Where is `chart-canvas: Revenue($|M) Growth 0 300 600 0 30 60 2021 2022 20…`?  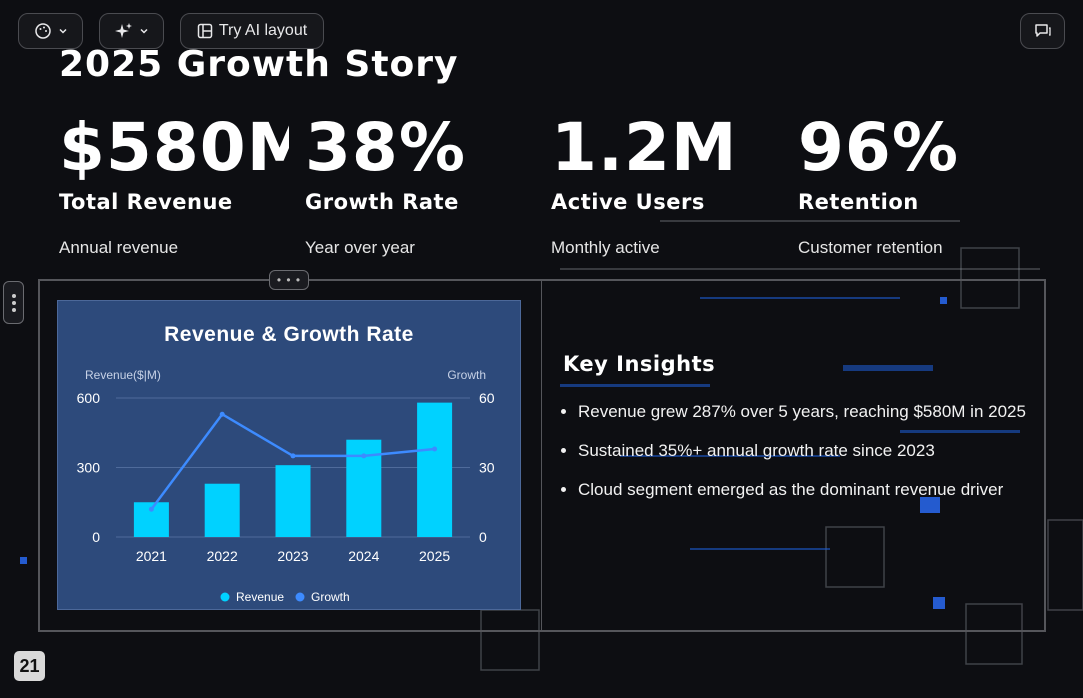
chart-canvas: Revenue($|M) Growth 0 300 600 0 30 60 2021 2022 20… is located at coordinates (286, 486).